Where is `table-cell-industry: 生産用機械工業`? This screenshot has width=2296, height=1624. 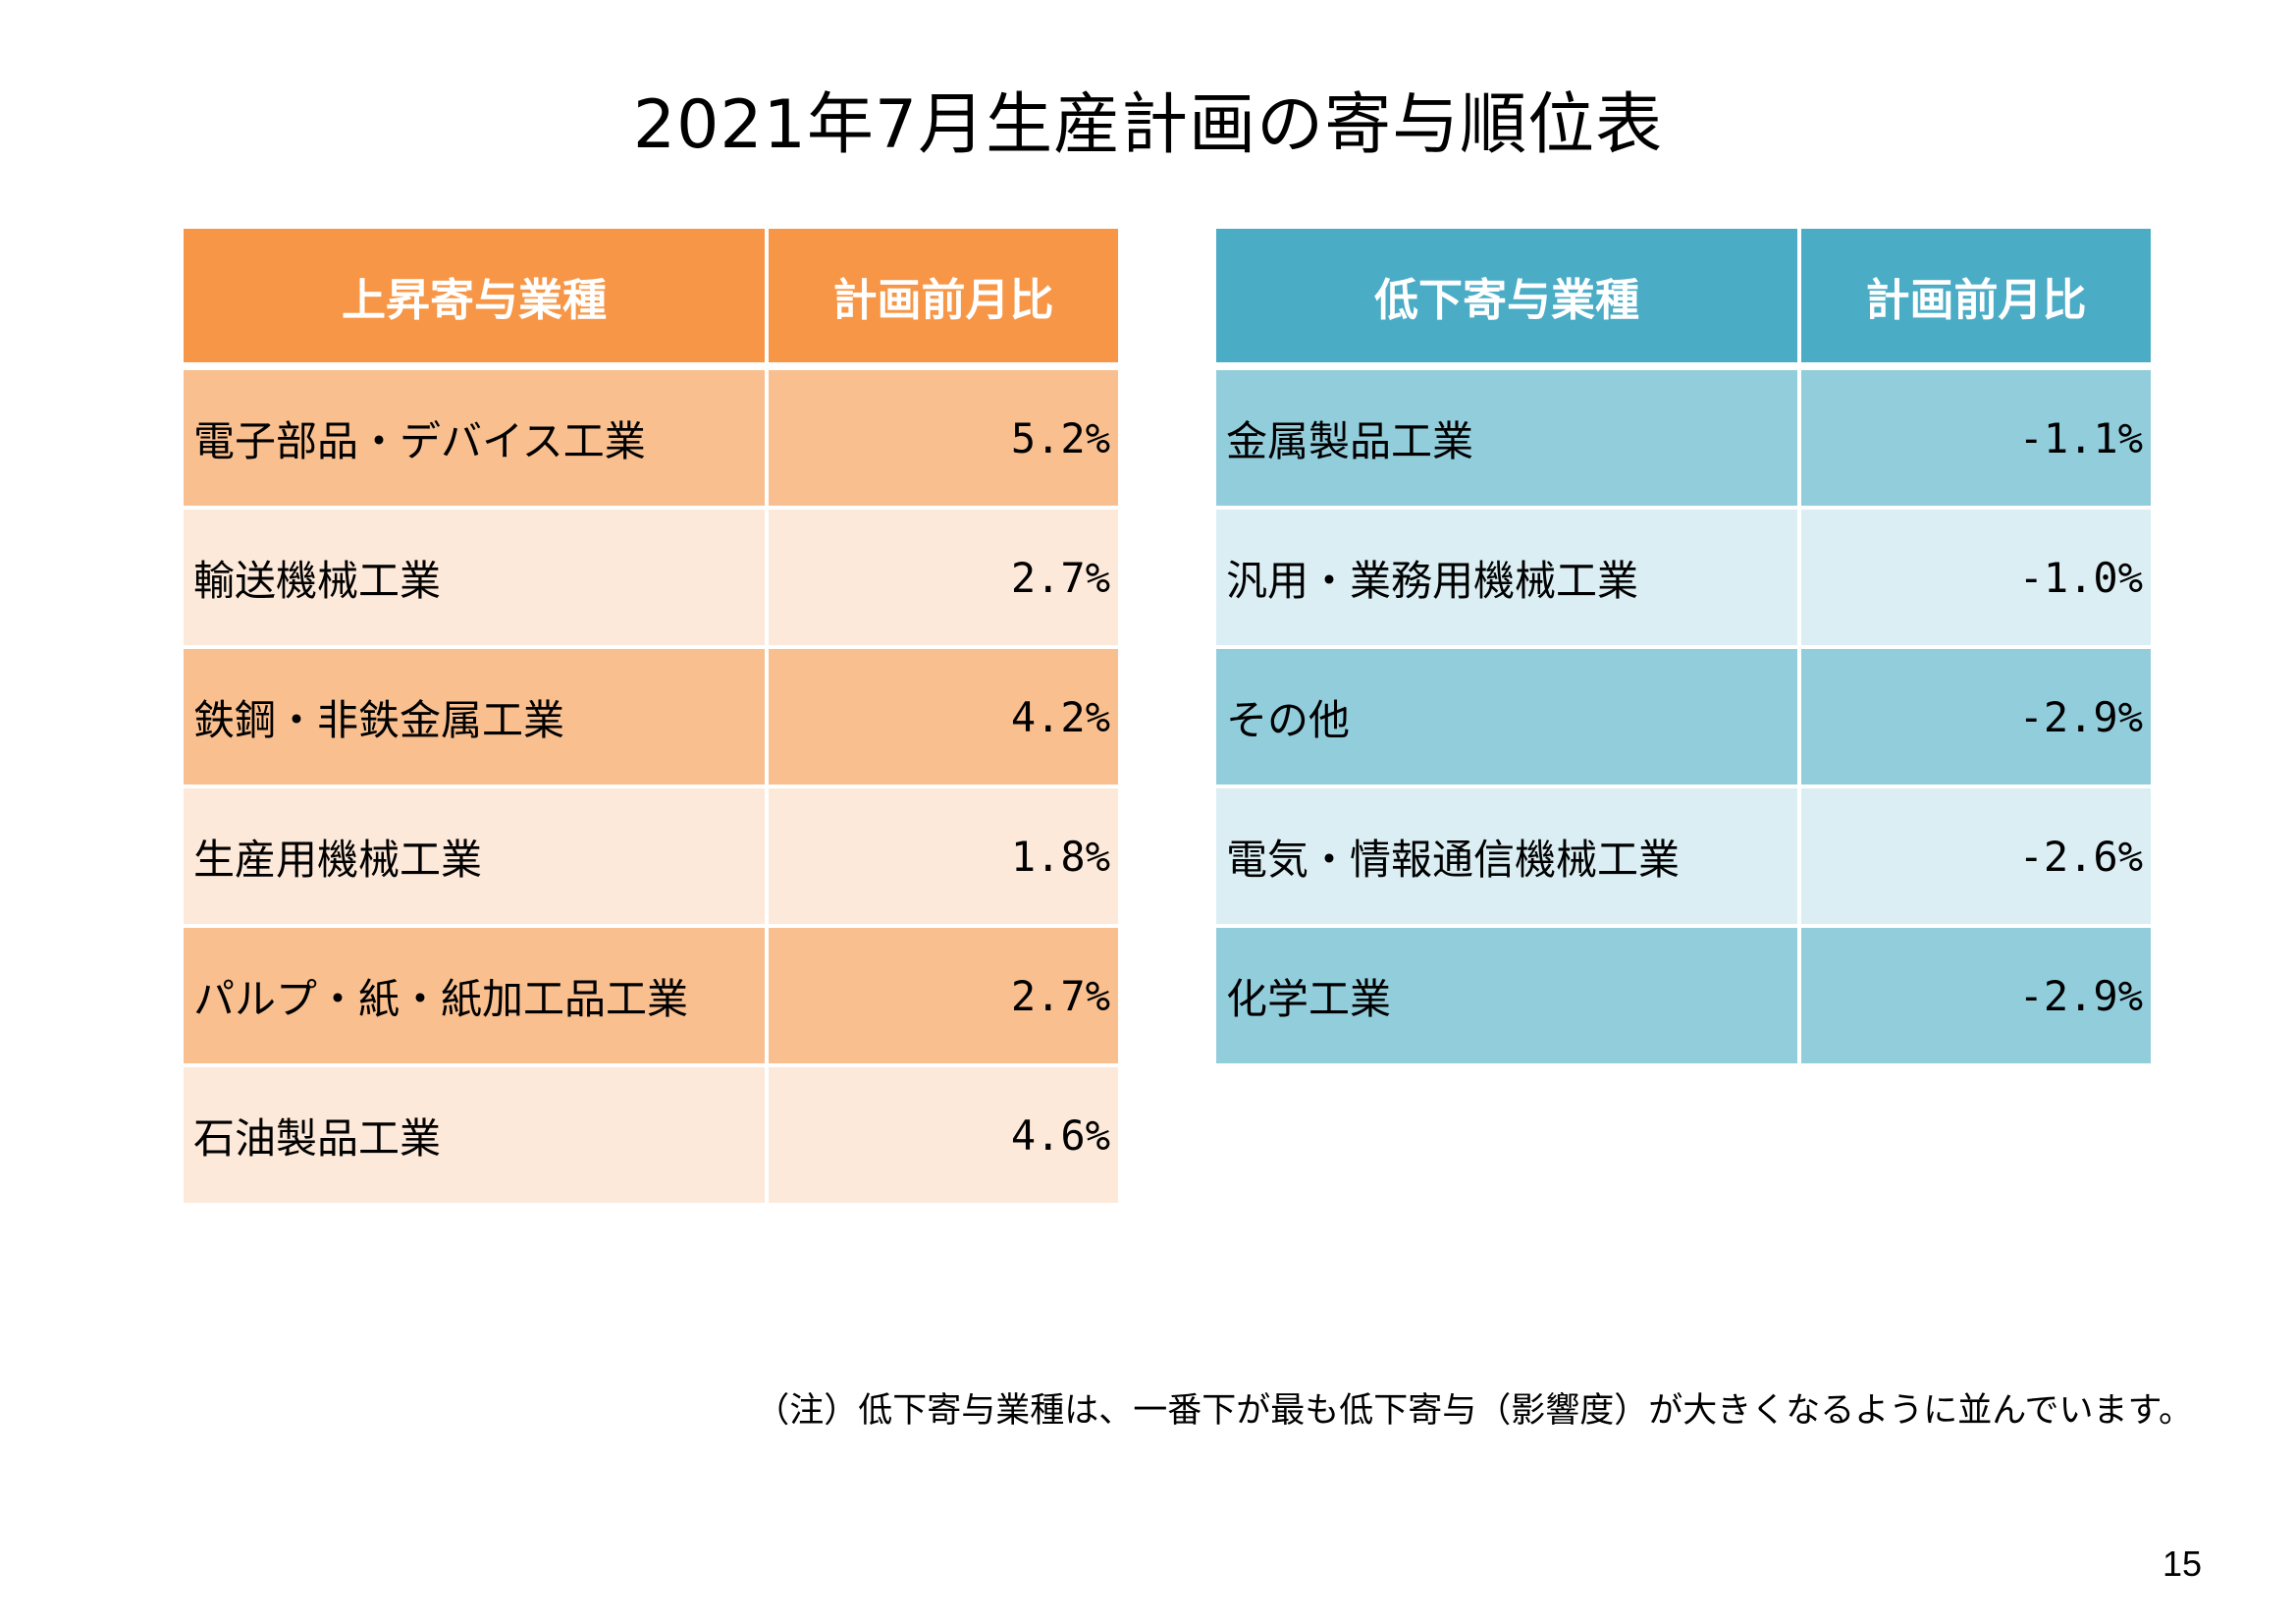 table-cell-industry: 生産用機械工業 is located at coordinates (474, 856).